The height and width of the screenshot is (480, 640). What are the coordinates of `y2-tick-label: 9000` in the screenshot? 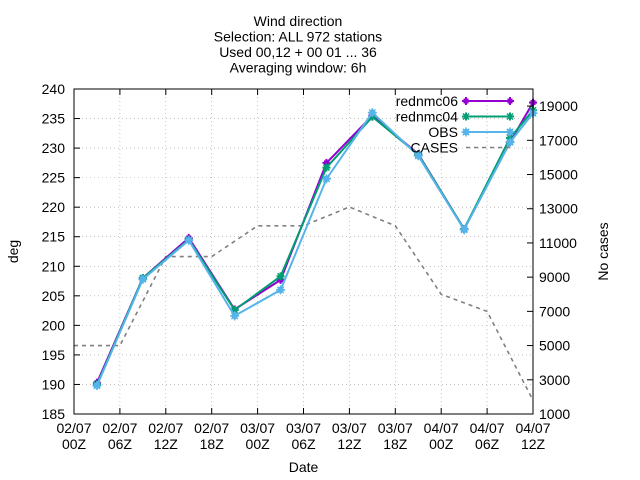 It's located at (554, 277).